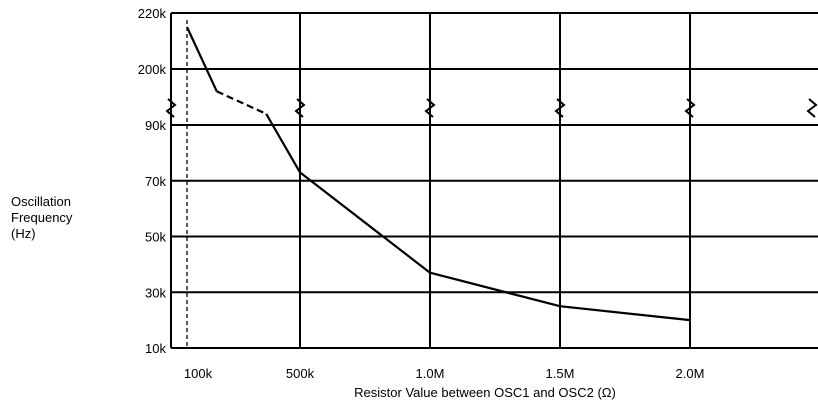  Describe the element at coordinates (155, 181) in the screenshot. I see `y-tick-label: 70k` at that location.